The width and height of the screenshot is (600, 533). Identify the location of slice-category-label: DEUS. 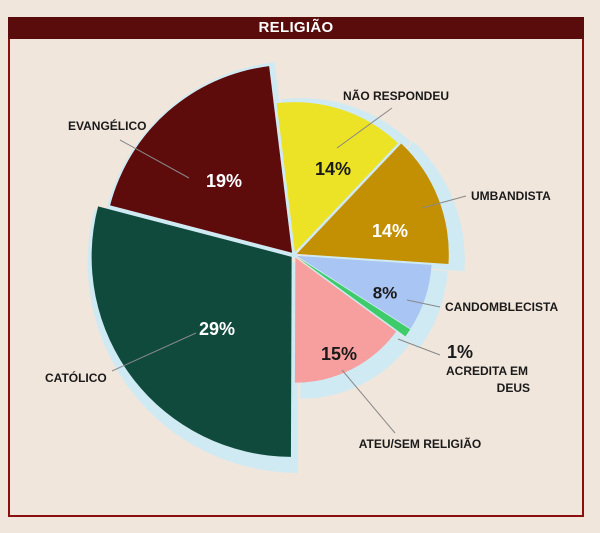
(513, 388).